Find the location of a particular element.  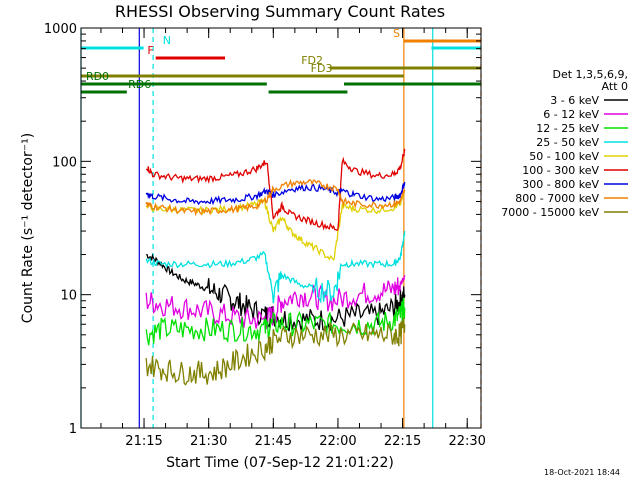

legend-header-0: Det 1,3,5,6,9, is located at coordinates (590, 74).